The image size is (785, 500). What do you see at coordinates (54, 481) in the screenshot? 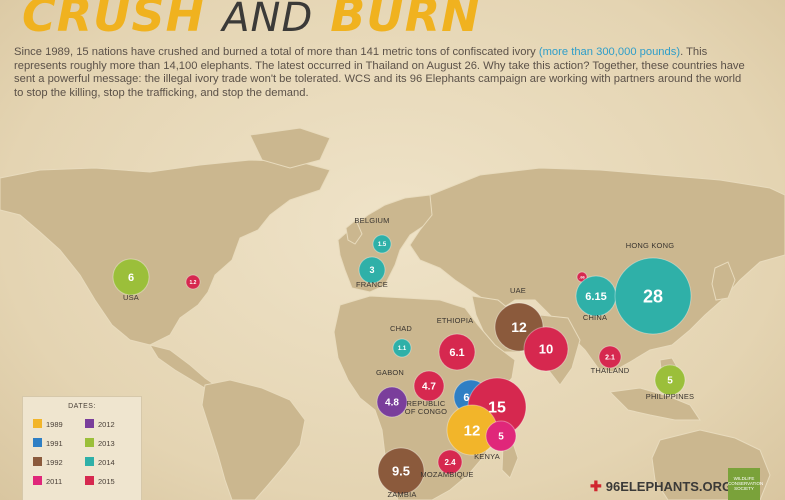
I see `legend-year: 2011` at bounding box center [54, 481].